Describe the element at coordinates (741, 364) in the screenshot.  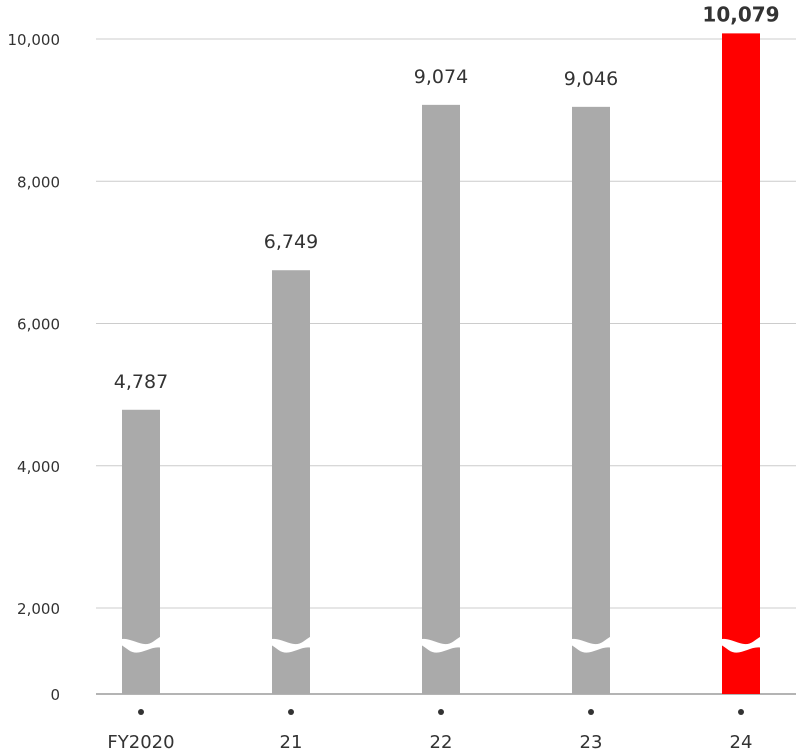
I see `bar-highlight` at that location.